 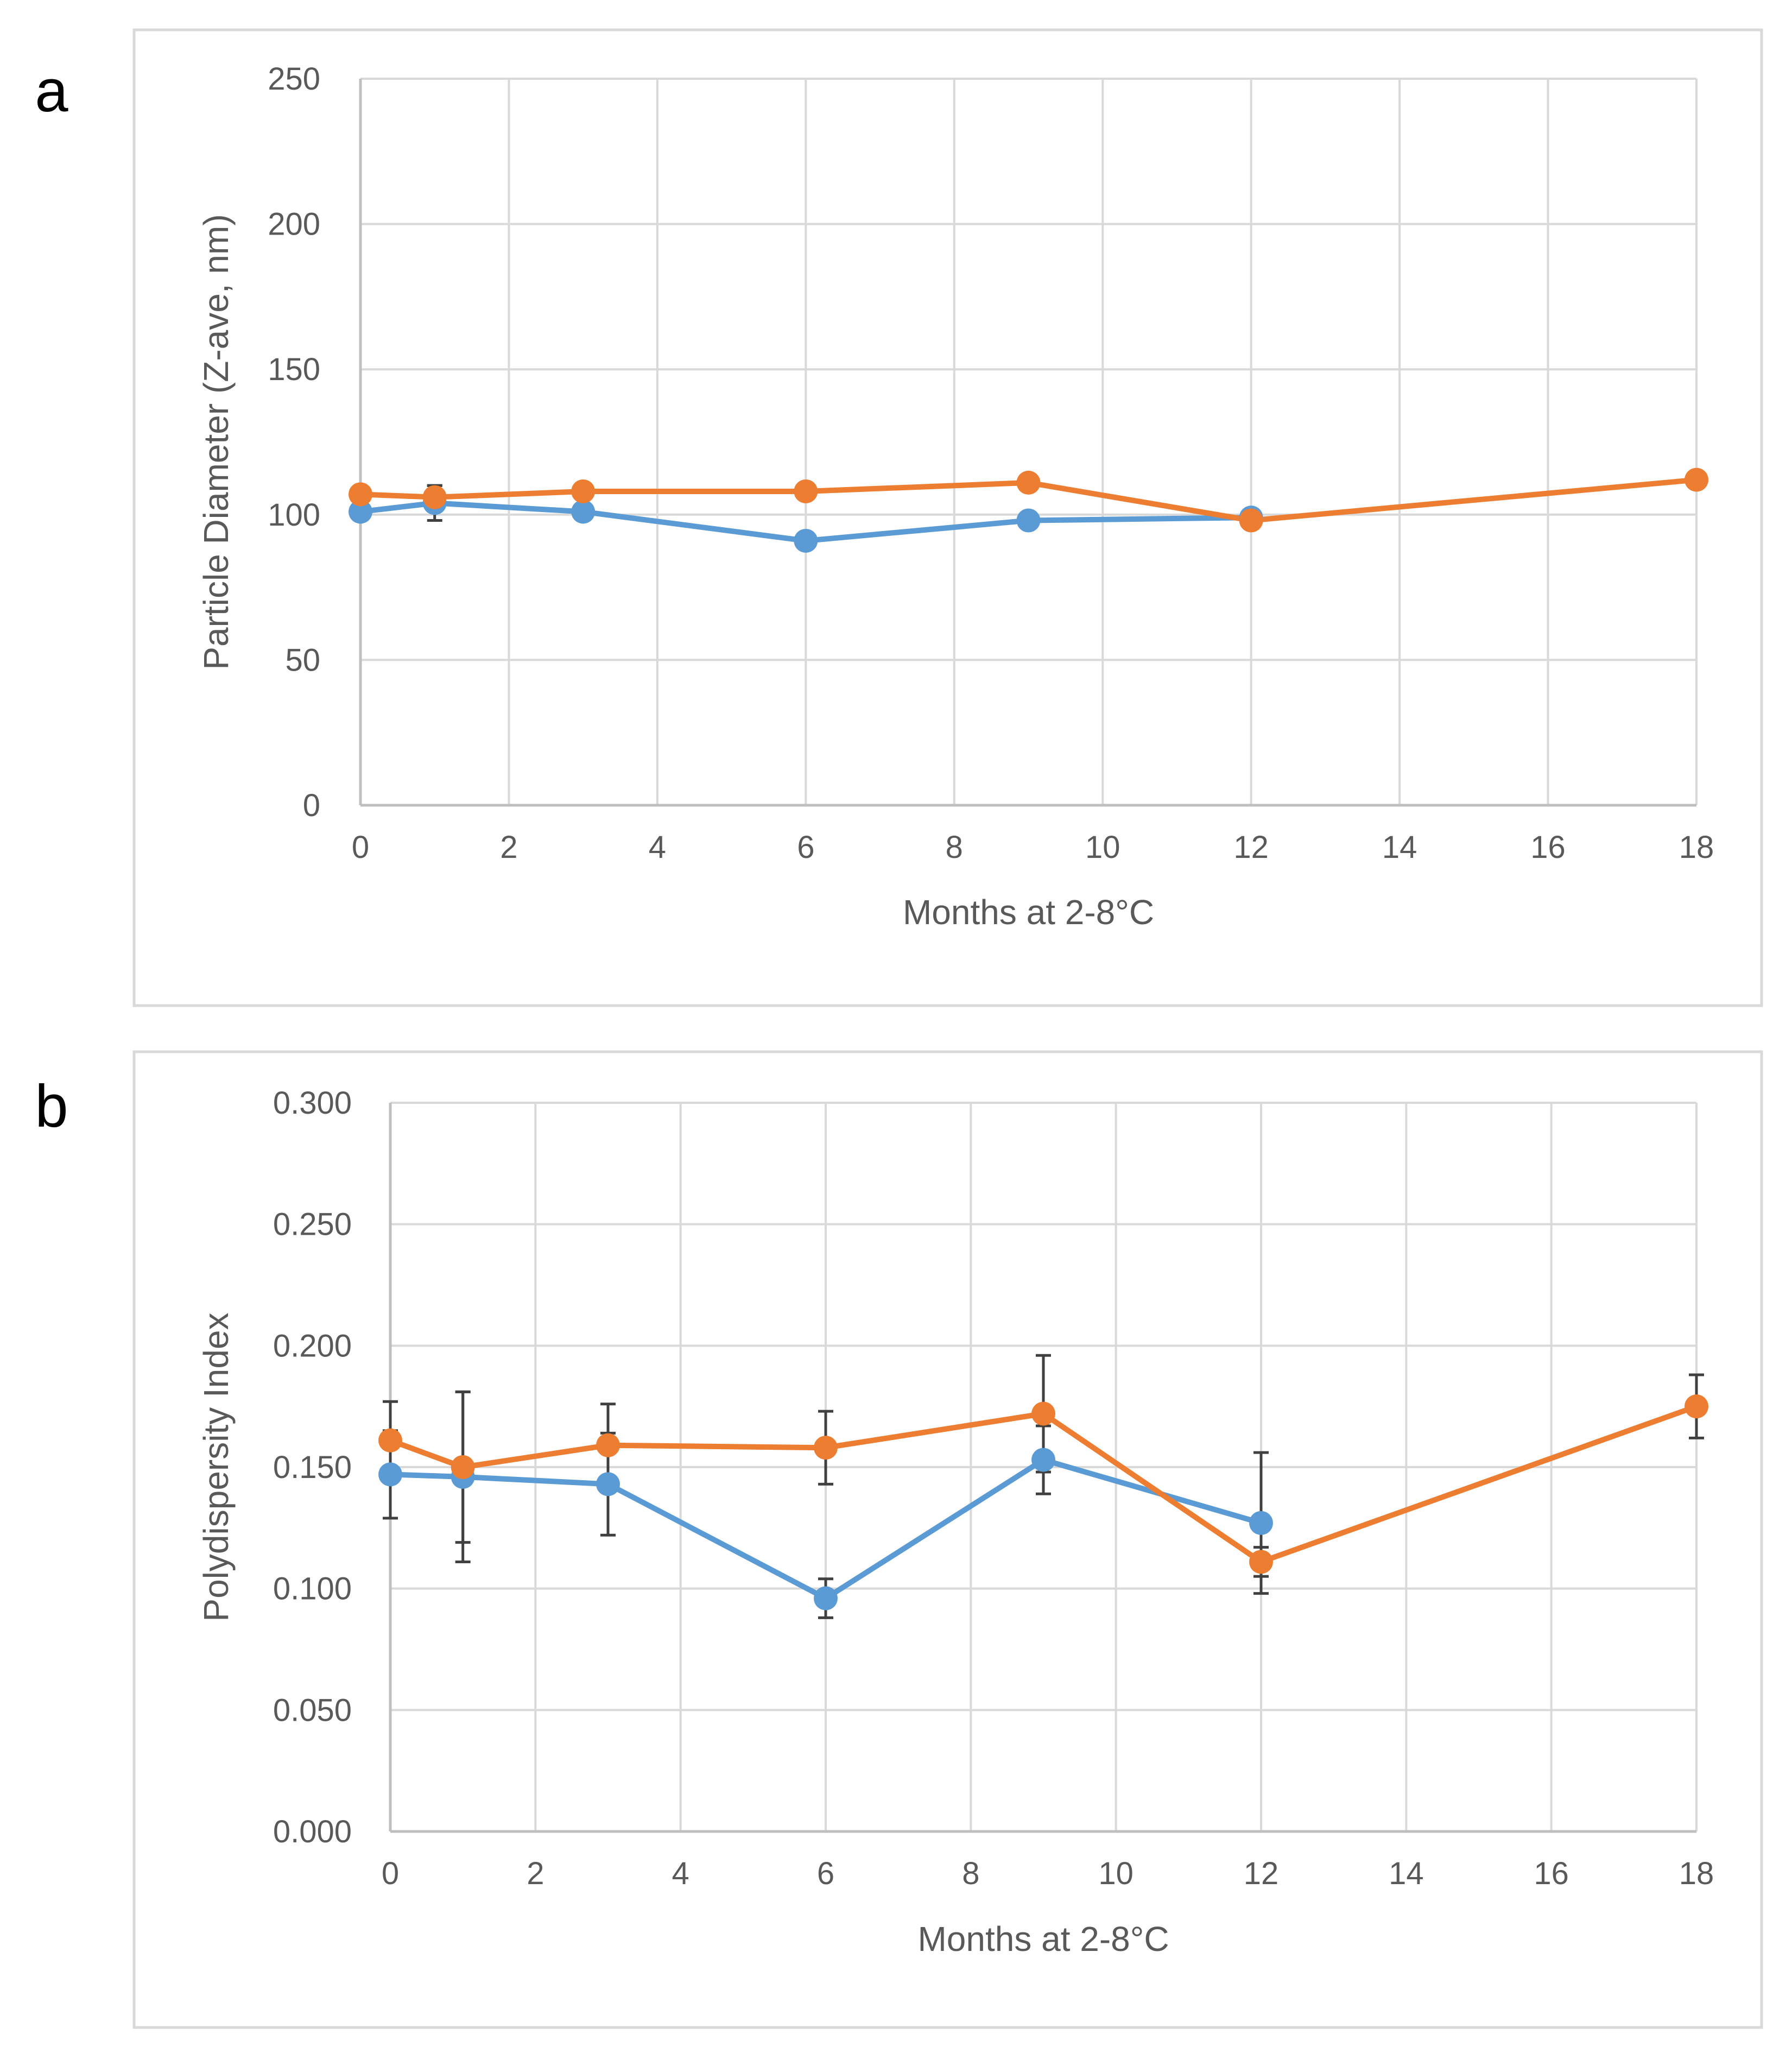 I want to click on y-tick-label: 150, so click(x=294, y=369).